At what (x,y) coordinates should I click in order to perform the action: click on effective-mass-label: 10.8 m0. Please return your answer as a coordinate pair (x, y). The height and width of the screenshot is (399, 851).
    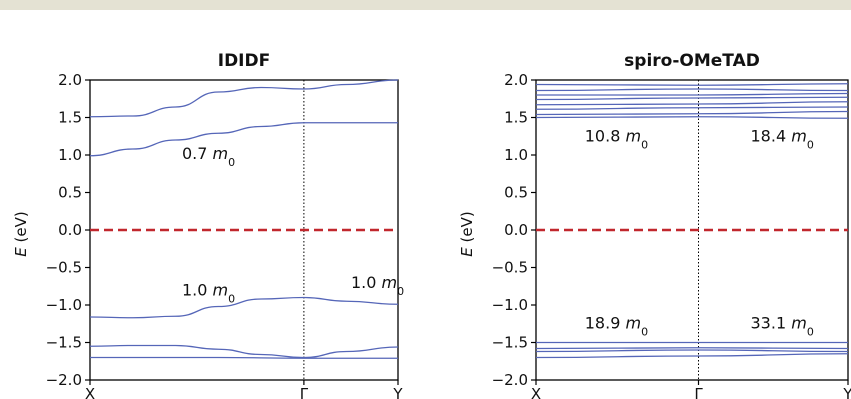
    Looking at the image, I should click on (616, 139).